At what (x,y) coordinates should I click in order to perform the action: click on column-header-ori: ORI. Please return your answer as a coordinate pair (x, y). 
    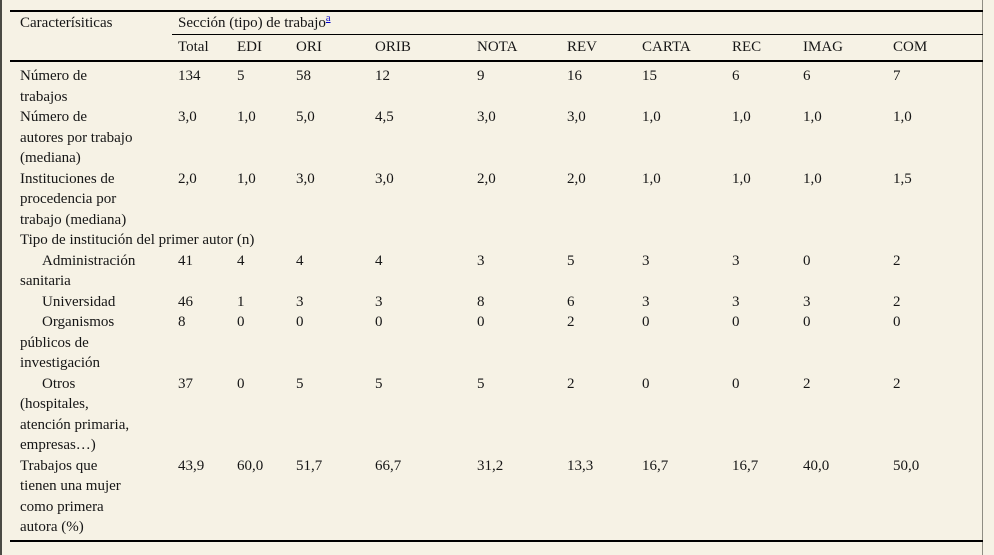
    Looking at the image, I should click on (329, 48).